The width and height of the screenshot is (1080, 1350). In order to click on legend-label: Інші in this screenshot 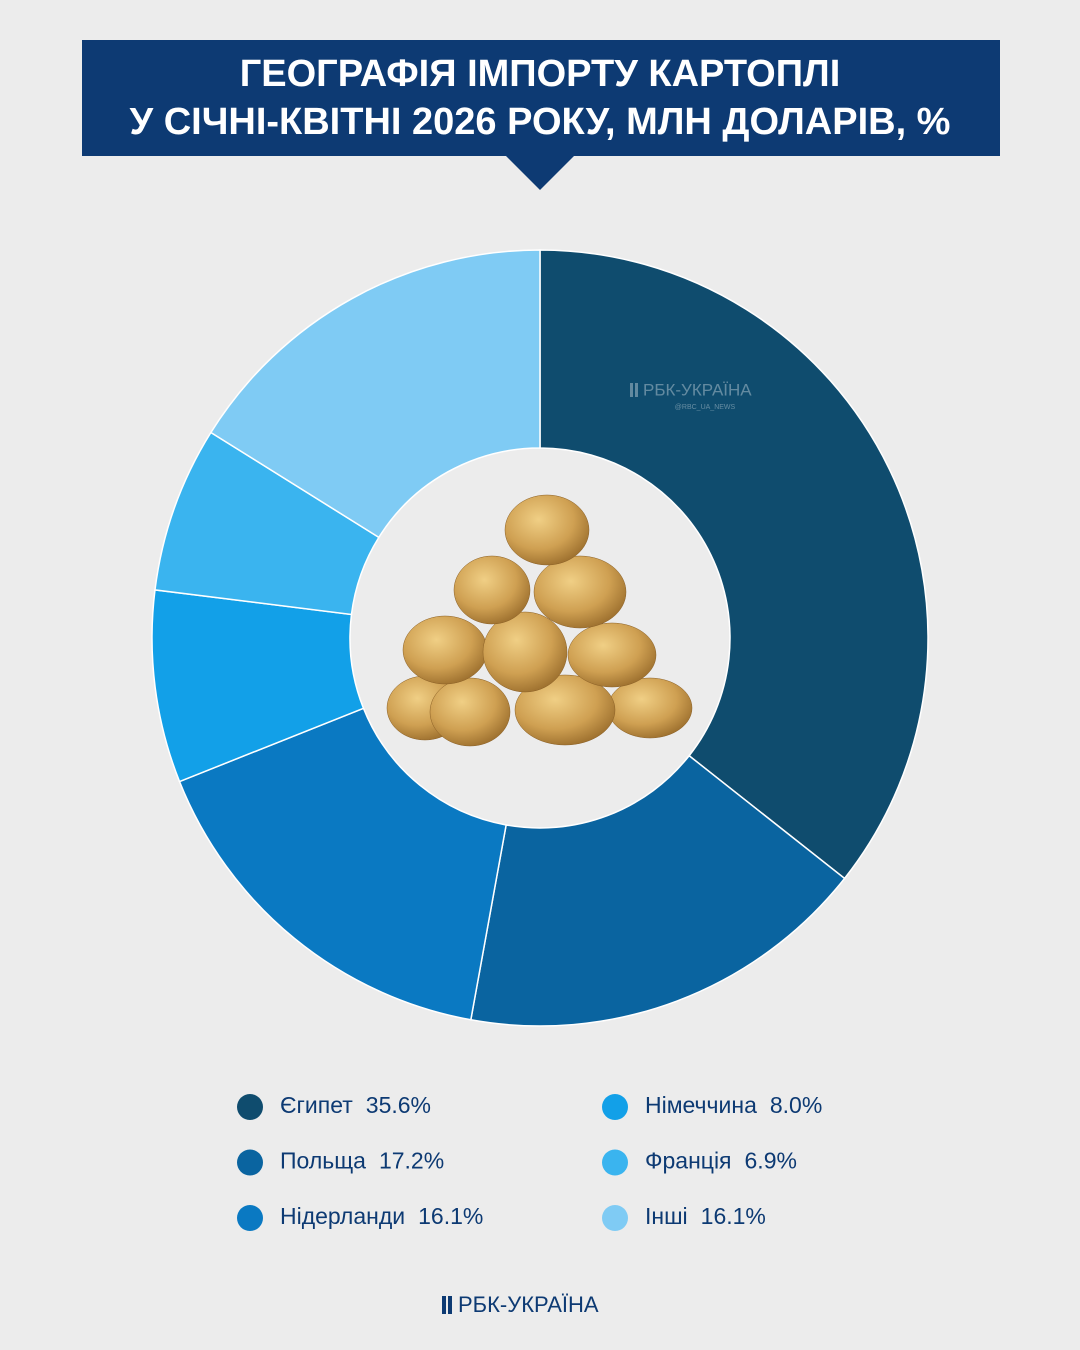, I will do `click(666, 1216)`.